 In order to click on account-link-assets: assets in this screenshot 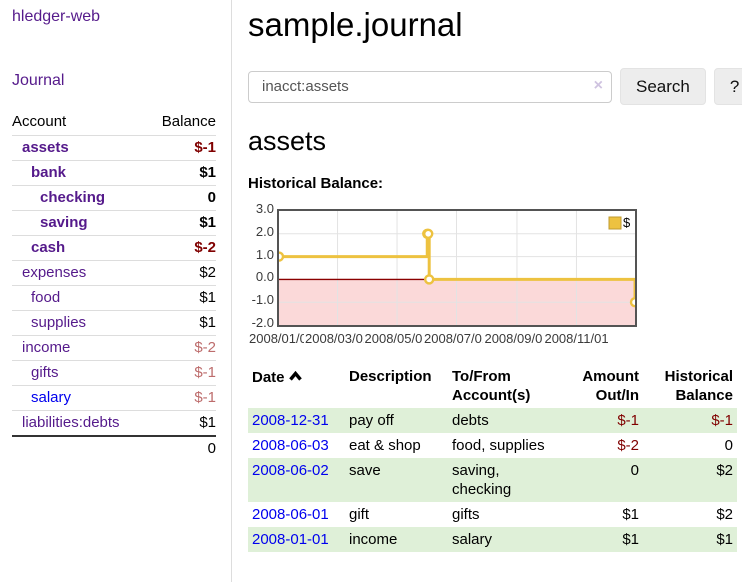, I will do `click(45, 147)`.